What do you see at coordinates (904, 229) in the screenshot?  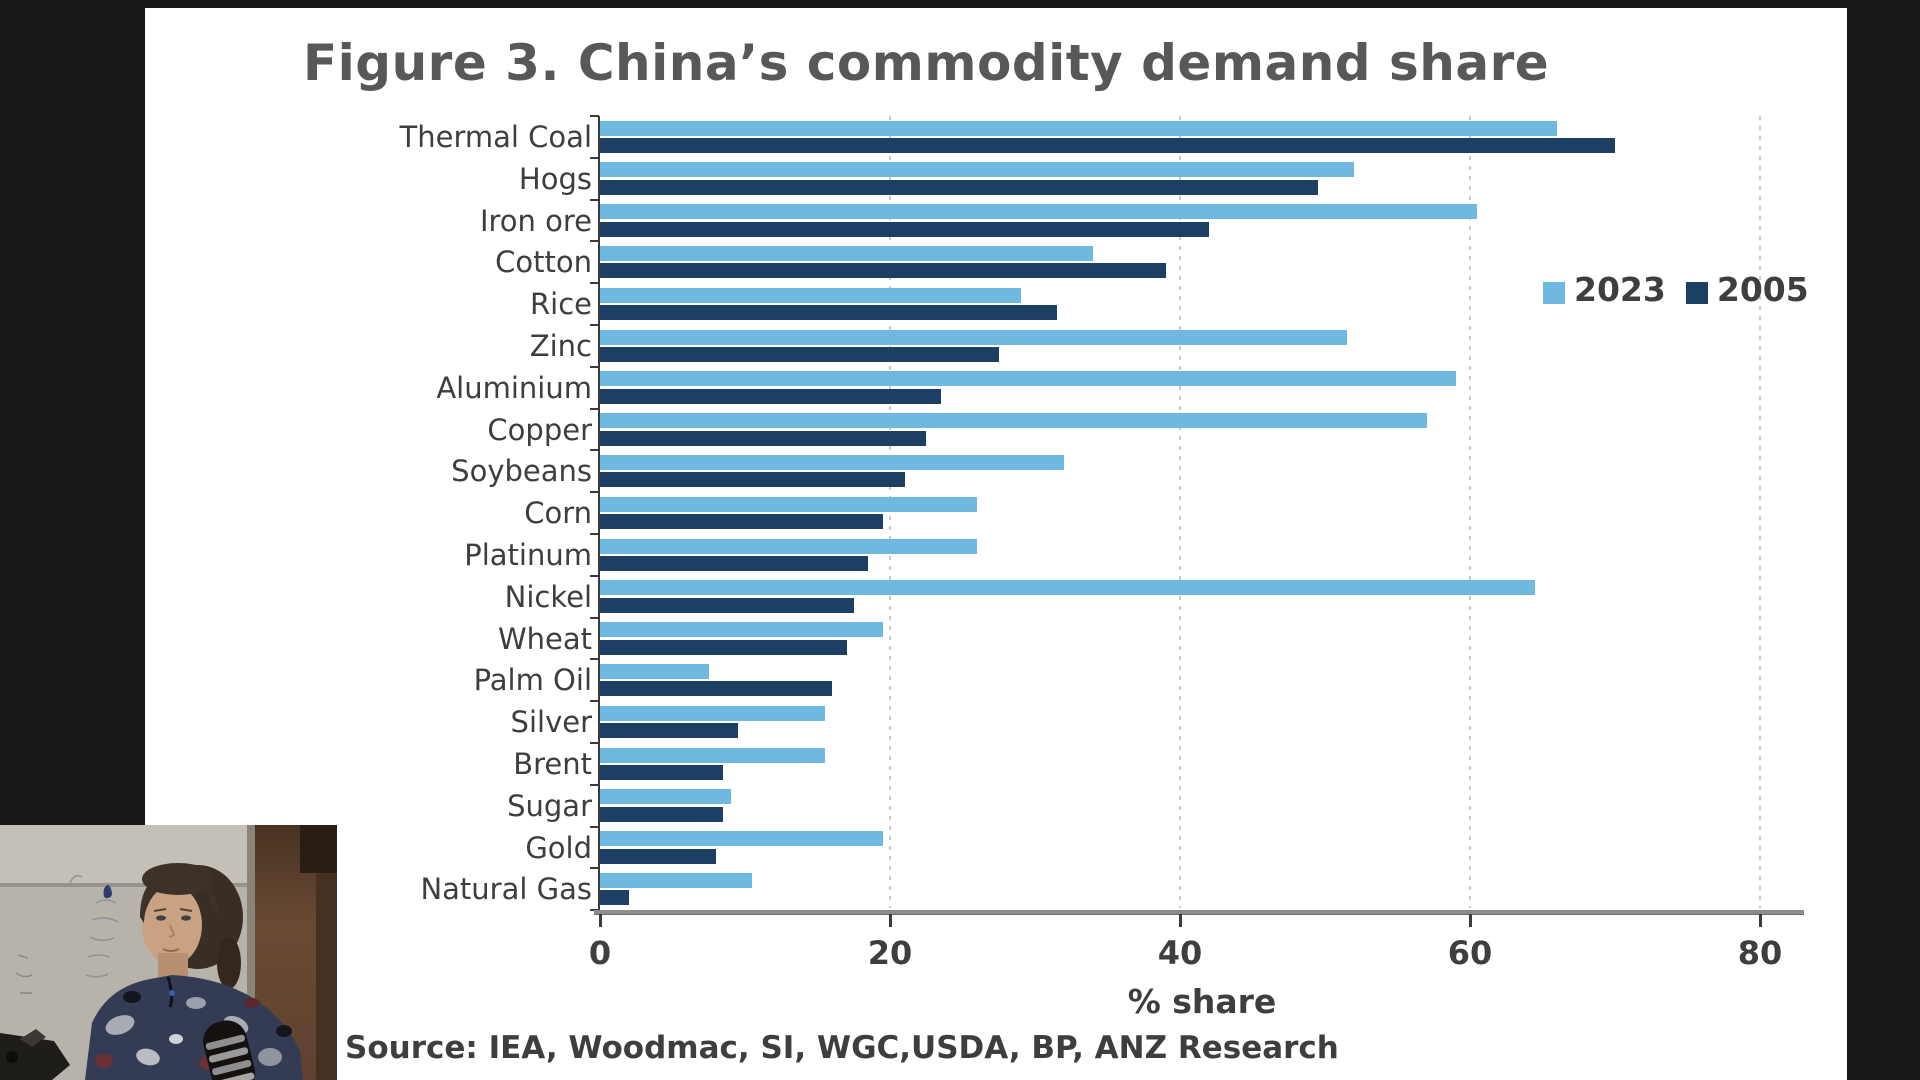 I see `bar-iron-ore-2005` at bounding box center [904, 229].